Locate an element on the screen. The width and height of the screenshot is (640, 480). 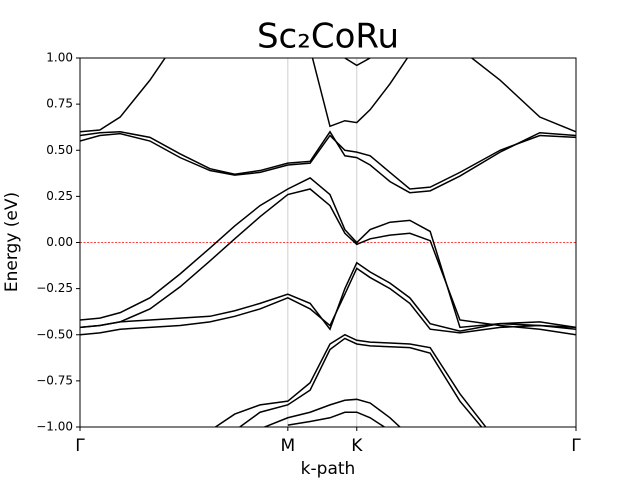
x-axis-label: k-path is located at coordinates (328, 469).